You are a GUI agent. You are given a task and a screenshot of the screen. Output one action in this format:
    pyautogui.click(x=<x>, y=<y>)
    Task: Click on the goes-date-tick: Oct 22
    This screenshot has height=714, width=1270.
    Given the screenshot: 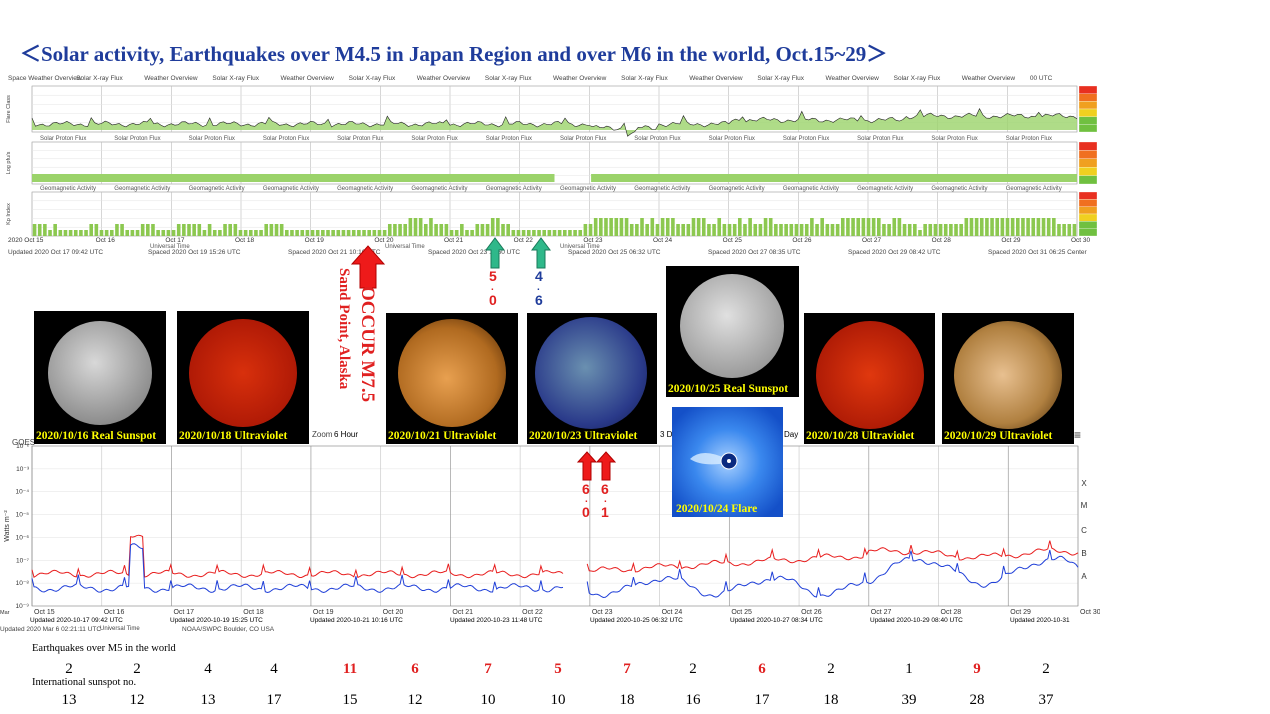 What is the action you would take?
    pyautogui.click(x=532, y=612)
    